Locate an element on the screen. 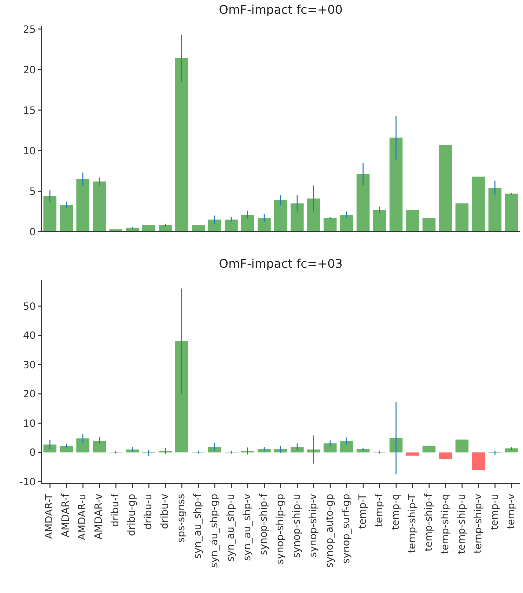 The width and height of the screenshot is (523, 593). x-tick-label: temp-T is located at coordinates (363, 511).